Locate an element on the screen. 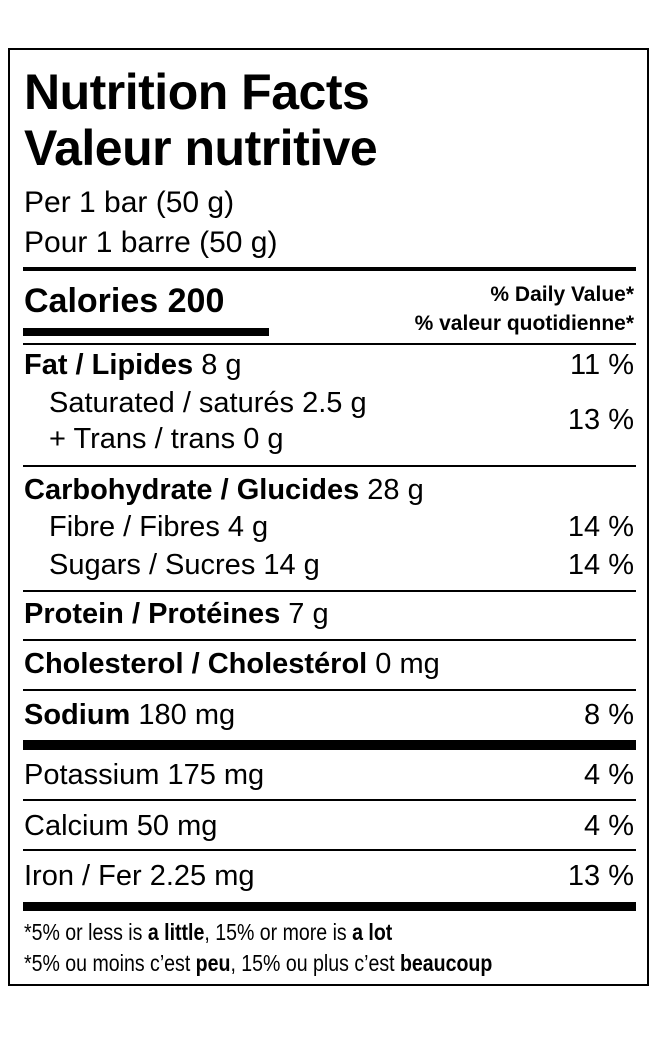 Image resolution: width=659 pixels, height=1040 pixels. nutrient-name: Carbohydrate / Glucides is located at coordinates (192, 490).